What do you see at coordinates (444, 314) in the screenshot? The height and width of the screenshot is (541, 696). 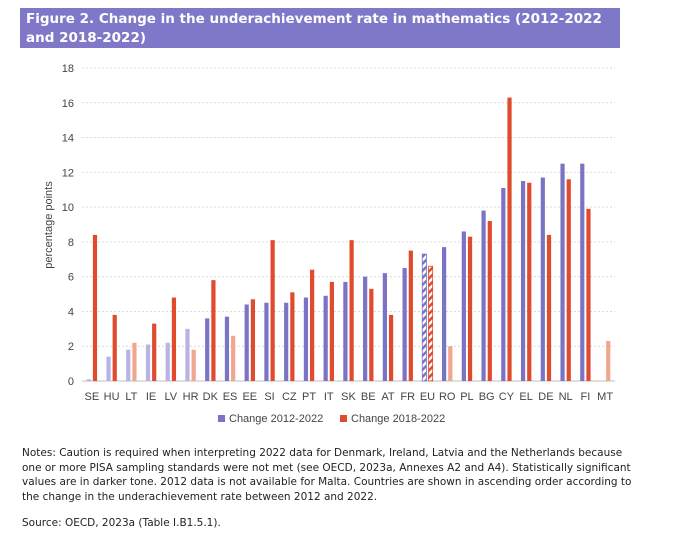 I see `bar-ro-2012-2022` at bounding box center [444, 314].